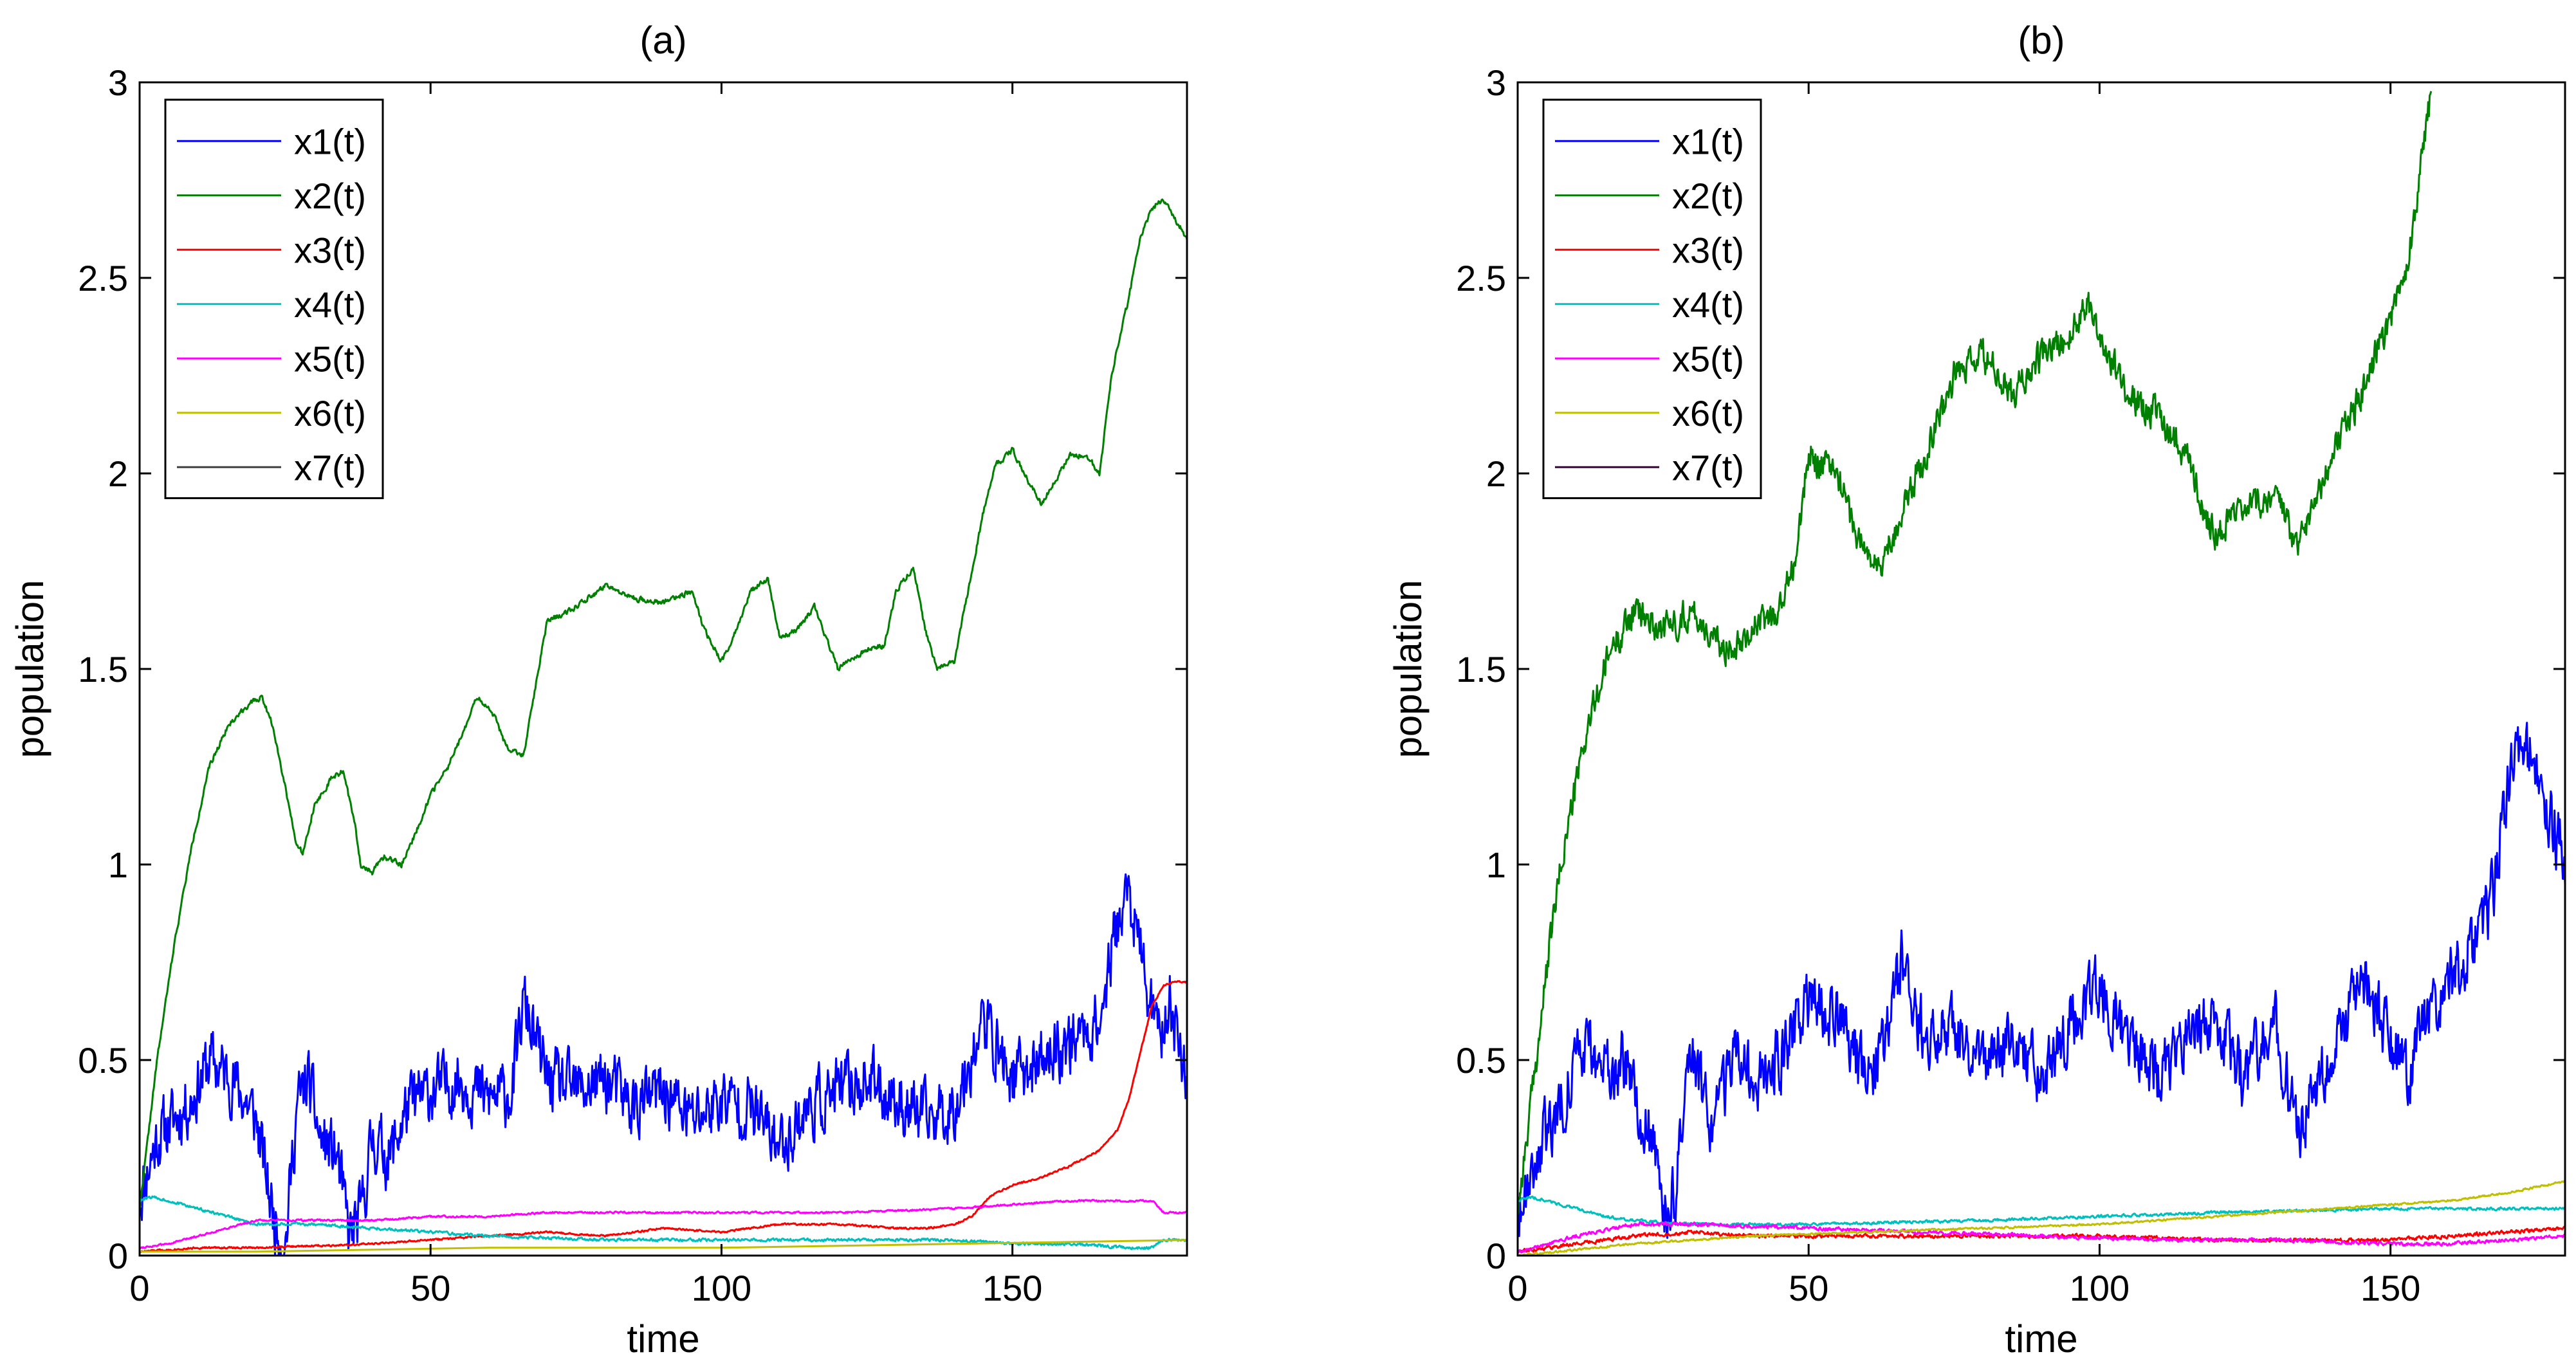 The height and width of the screenshot is (1372, 2576). What do you see at coordinates (663, 1117) in the screenshot?
I see `series-line-x3` at bounding box center [663, 1117].